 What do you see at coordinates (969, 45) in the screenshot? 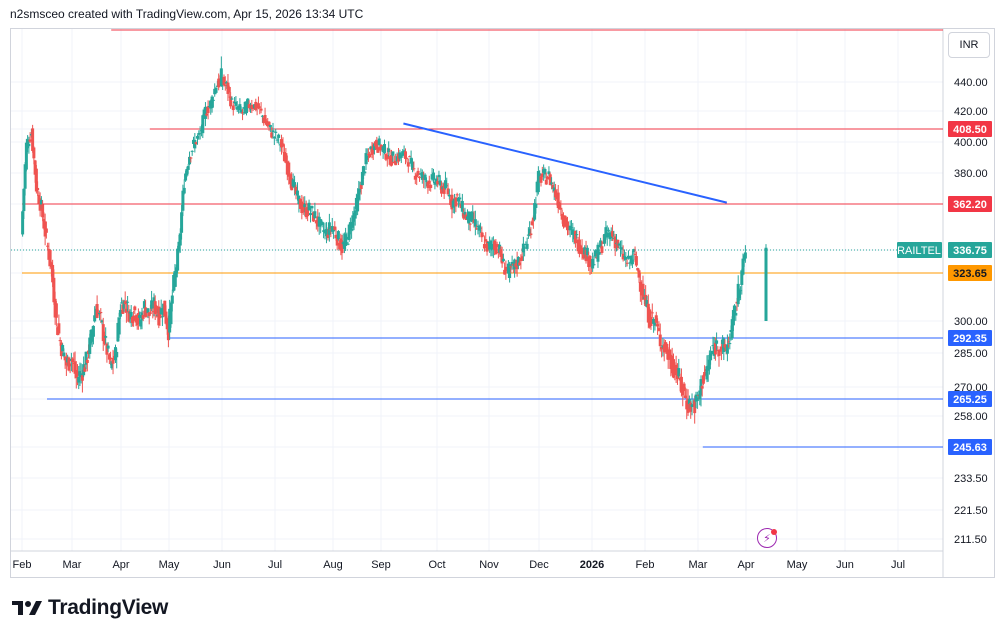
I see `currency-button: INR` at bounding box center [969, 45].